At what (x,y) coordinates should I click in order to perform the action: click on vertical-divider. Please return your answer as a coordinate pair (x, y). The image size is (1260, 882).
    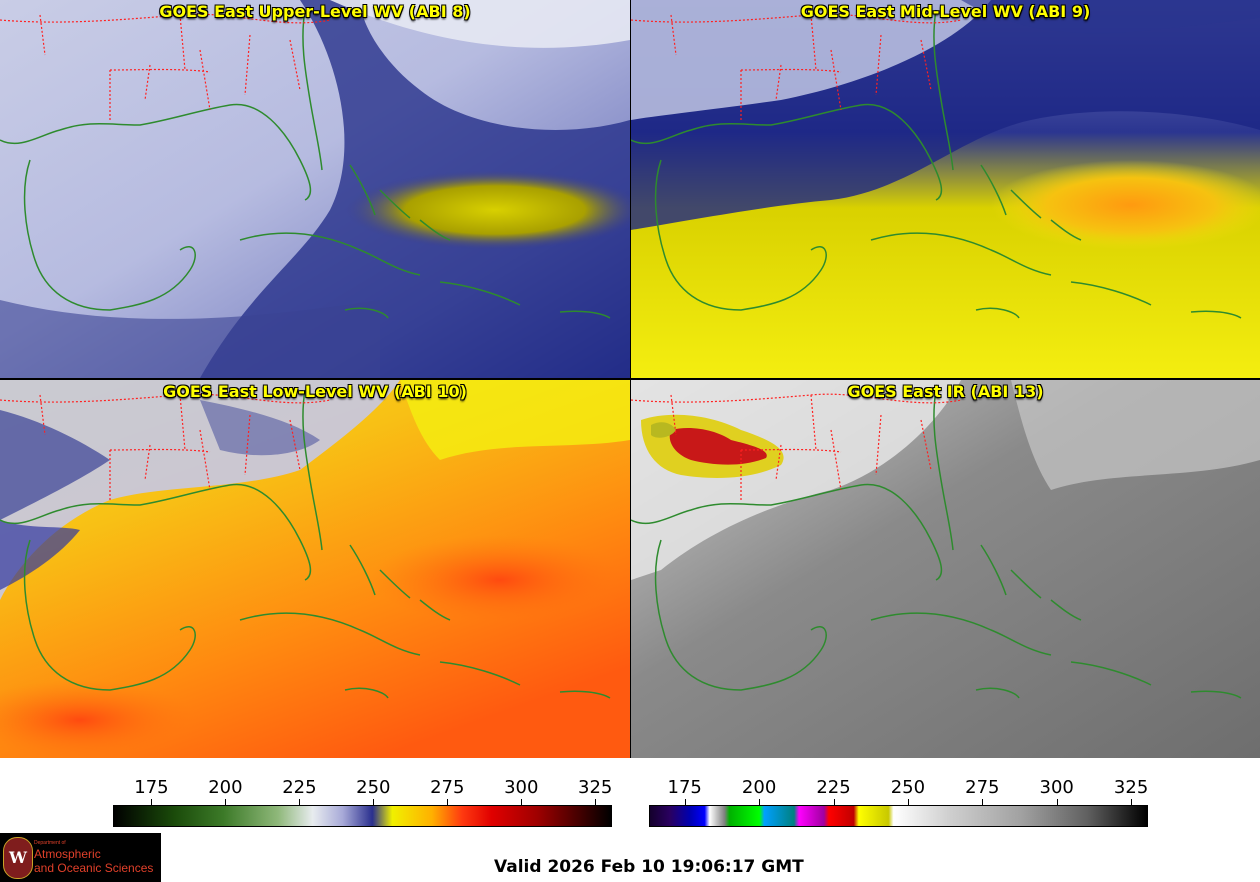
    Looking at the image, I should click on (630, 379).